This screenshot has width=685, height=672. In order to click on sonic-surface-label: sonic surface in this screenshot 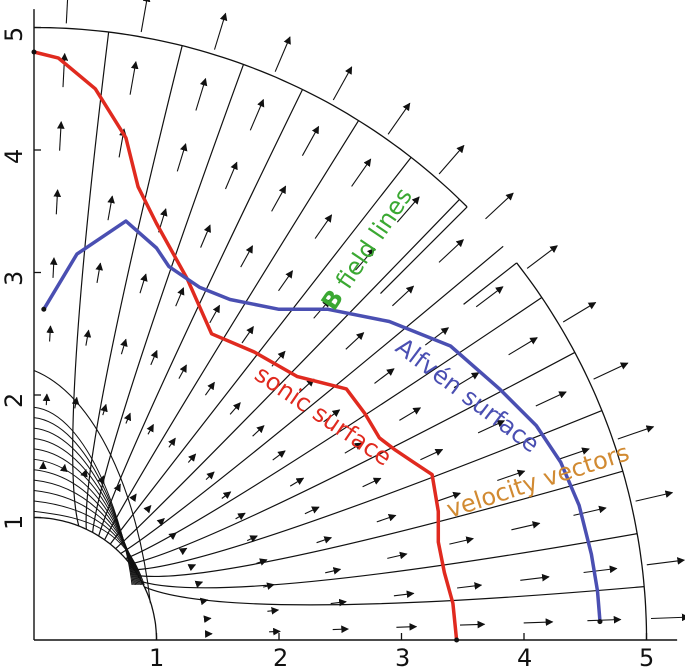, I will do `click(323, 416)`.